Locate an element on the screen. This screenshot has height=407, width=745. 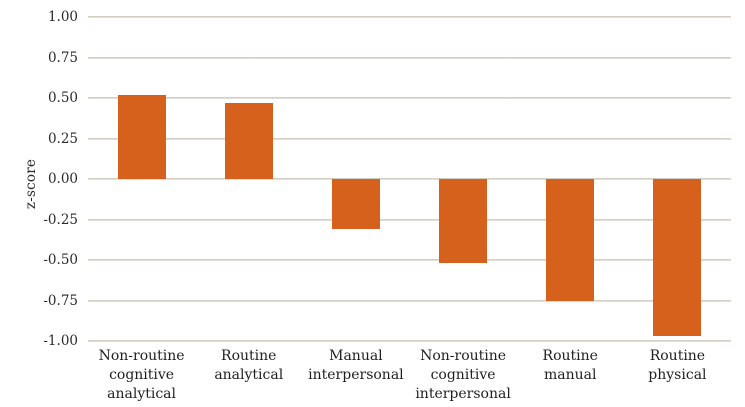
x-category-label: Routine manual is located at coordinates (570, 365).